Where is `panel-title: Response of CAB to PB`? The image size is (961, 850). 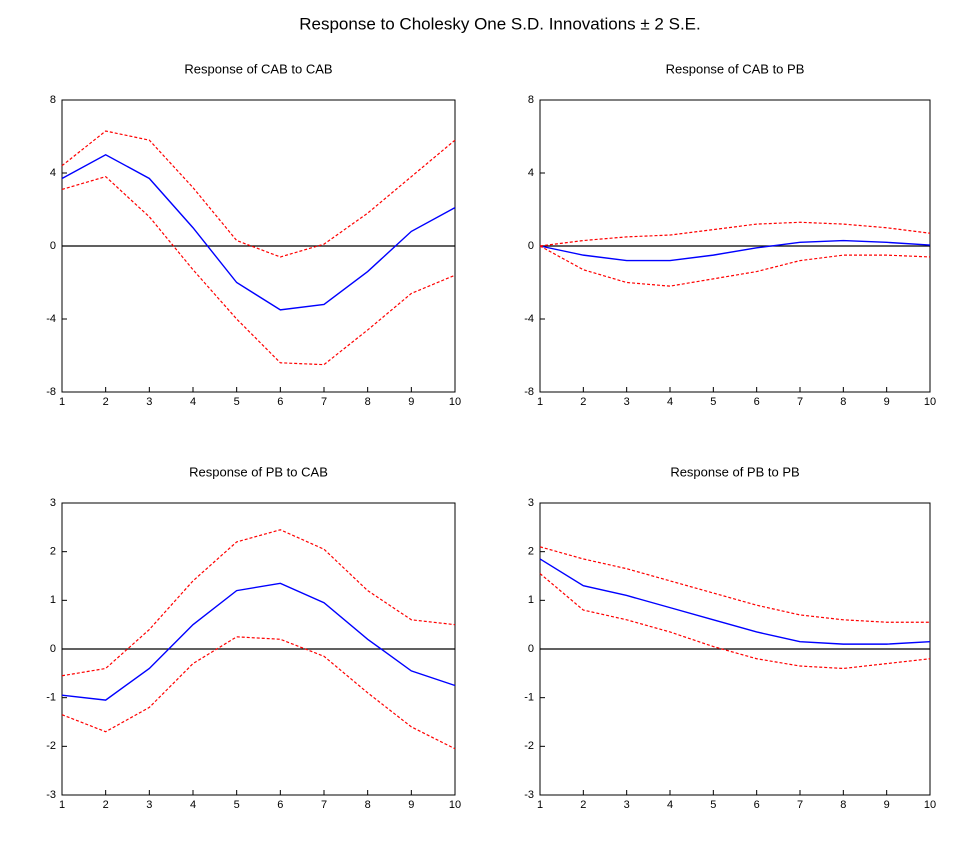 panel-title: Response of CAB to PB is located at coordinates (735, 68).